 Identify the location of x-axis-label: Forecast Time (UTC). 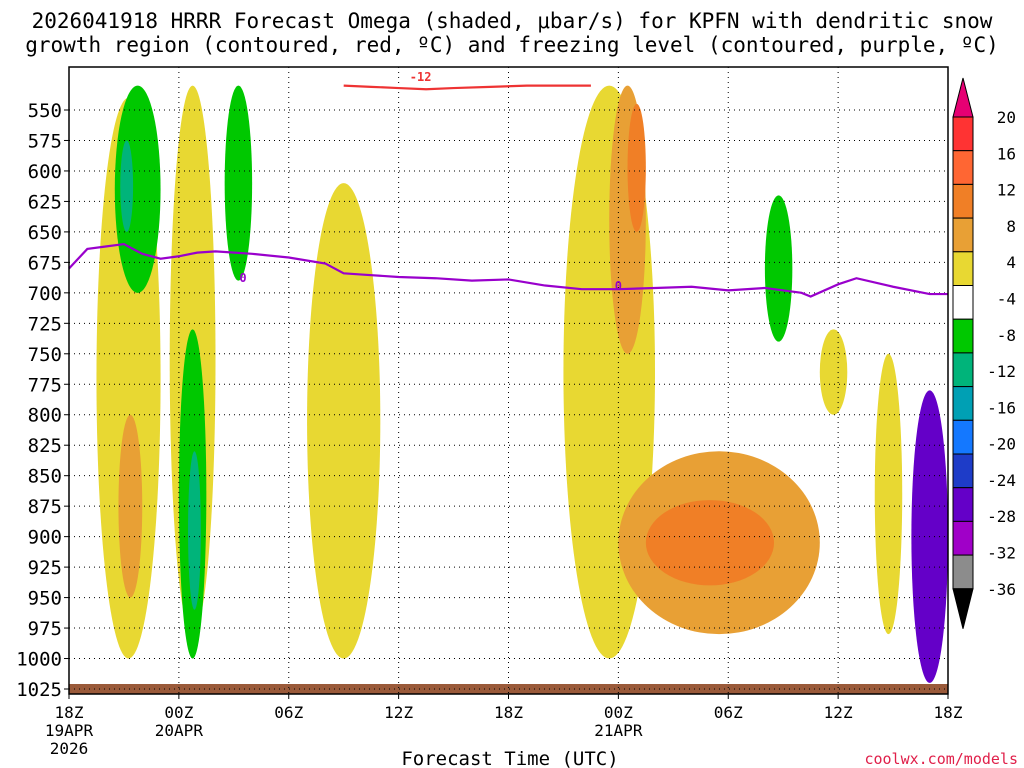
(509, 758).